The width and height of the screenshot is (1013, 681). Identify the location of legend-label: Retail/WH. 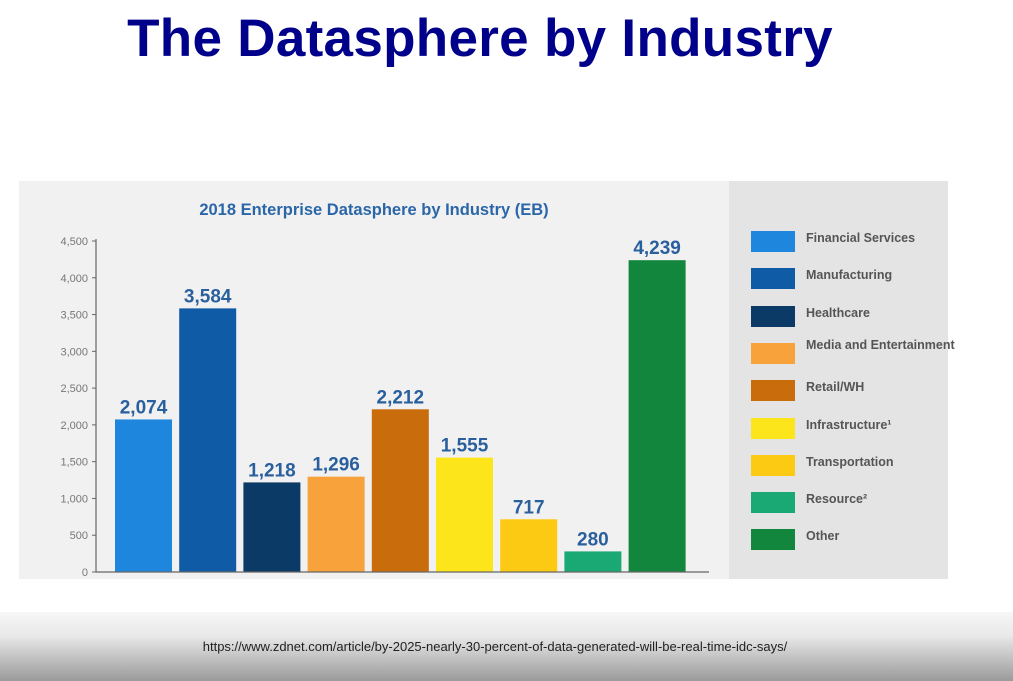
(835, 387).